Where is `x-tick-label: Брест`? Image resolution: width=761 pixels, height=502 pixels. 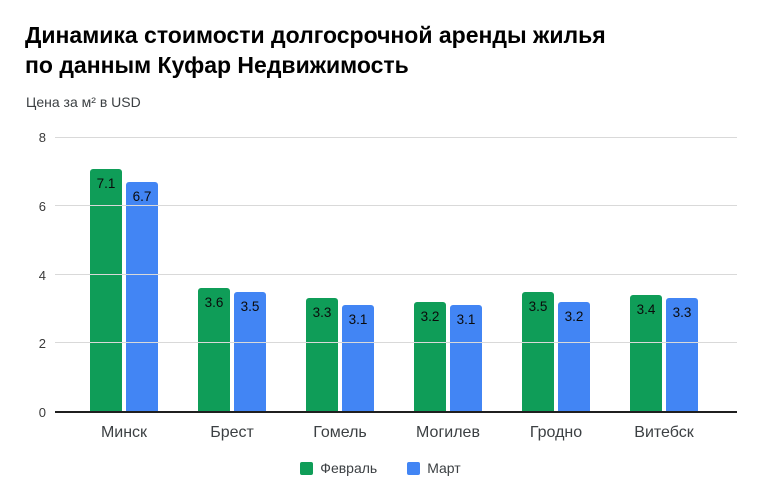
x-tick-label: Брест is located at coordinates (232, 432).